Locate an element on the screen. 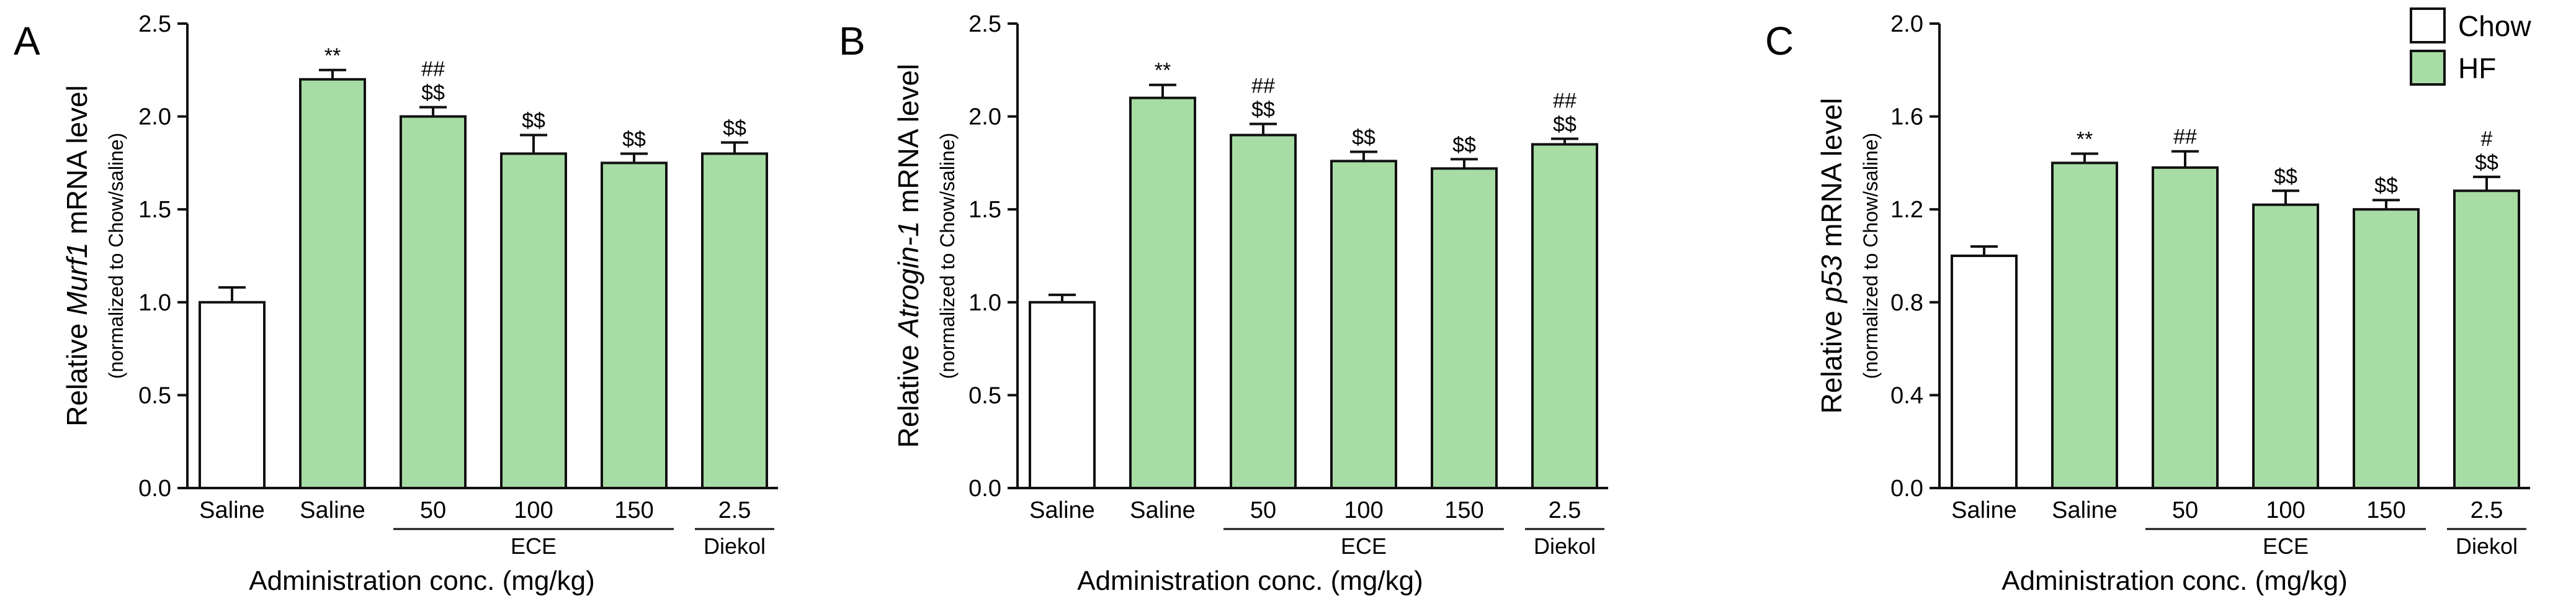 The height and width of the screenshot is (606, 2576). panel-letter: C is located at coordinates (1779, 41).